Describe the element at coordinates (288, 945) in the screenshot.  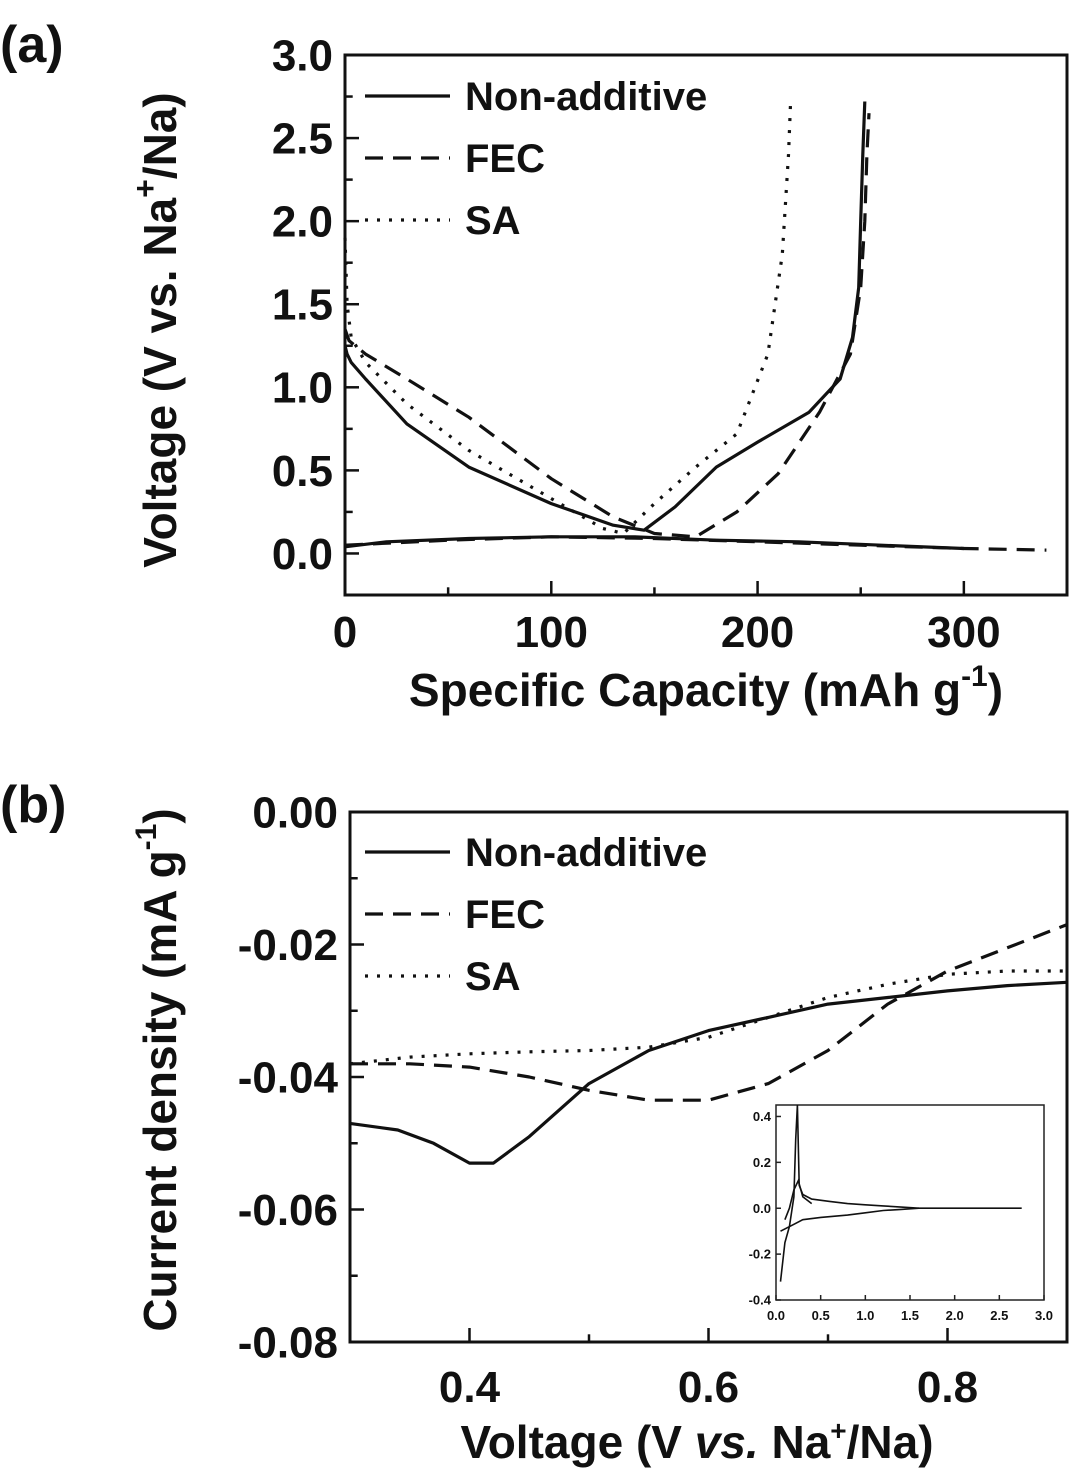
I see `y-tick-label: -0.02` at that location.